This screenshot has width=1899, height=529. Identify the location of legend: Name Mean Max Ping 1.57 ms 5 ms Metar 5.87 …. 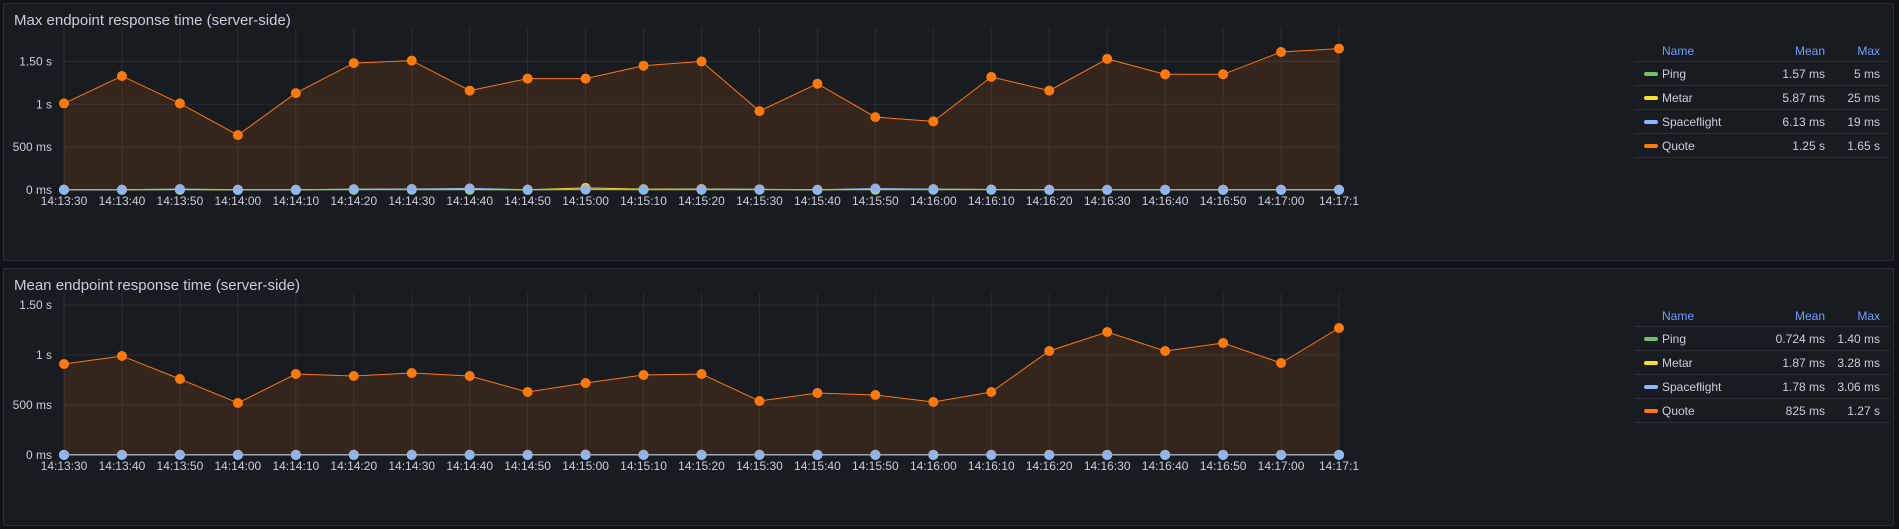
(1762, 99).